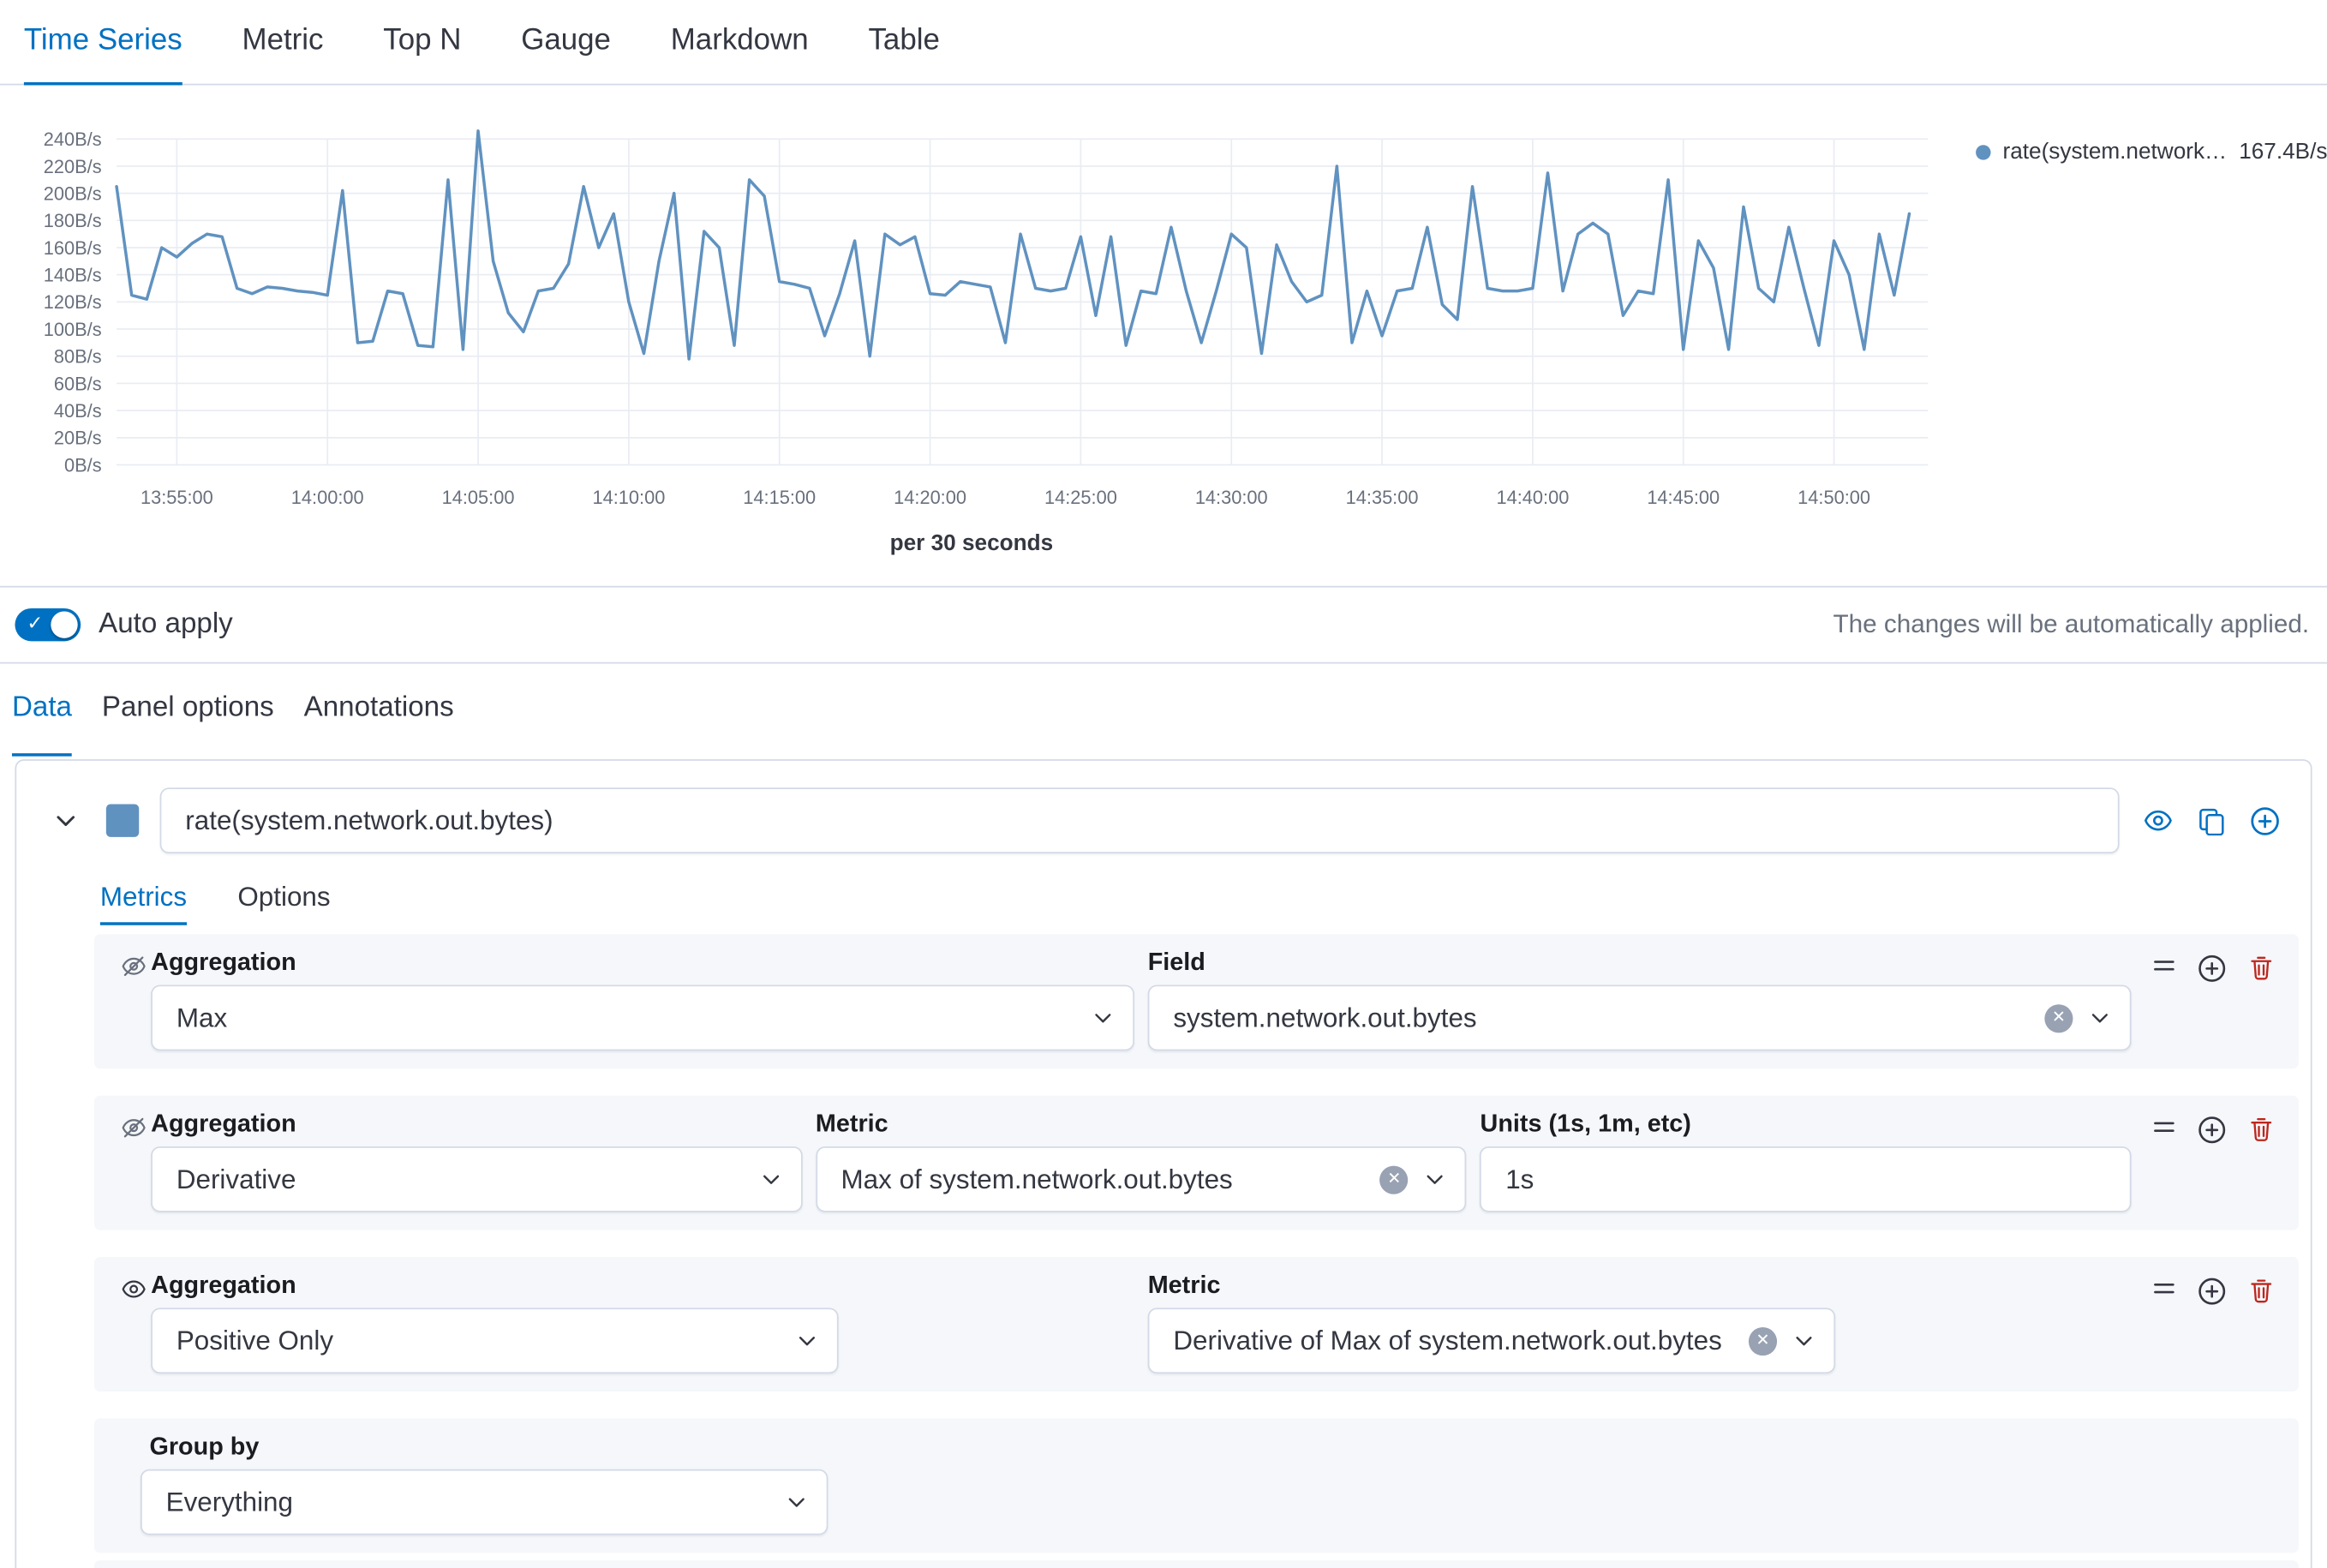  What do you see at coordinates (1196, 1485) in the screenshot?
I see `group-by-block: Group by Everything` at bounding box center [1196, 1485].